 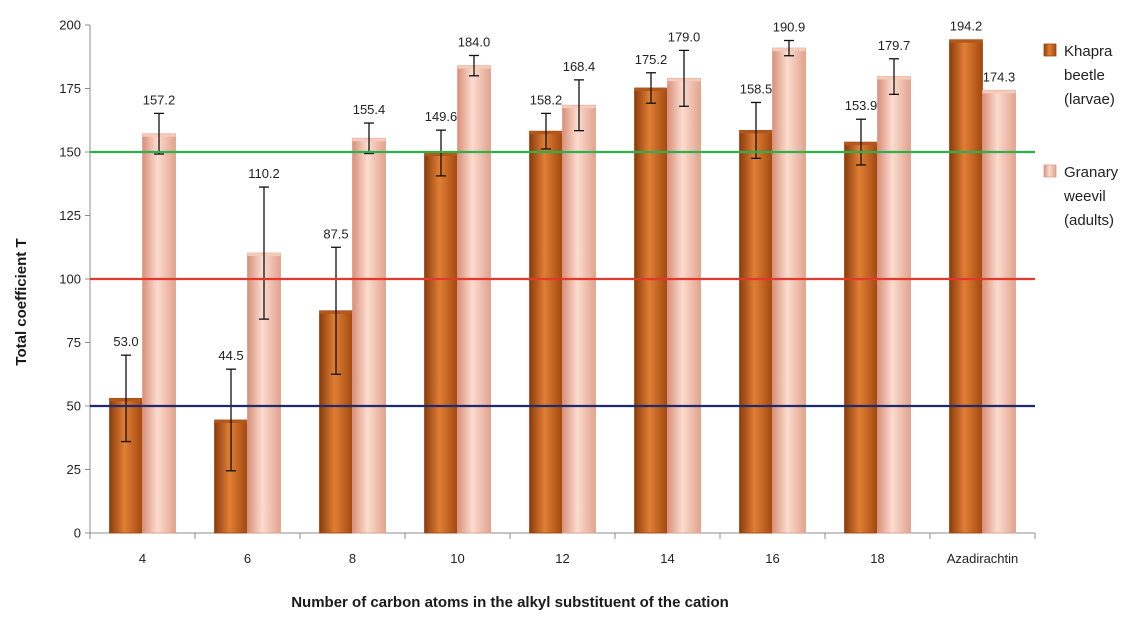 I want to click on y-tick-label: 125, so click(x=70, y=215).